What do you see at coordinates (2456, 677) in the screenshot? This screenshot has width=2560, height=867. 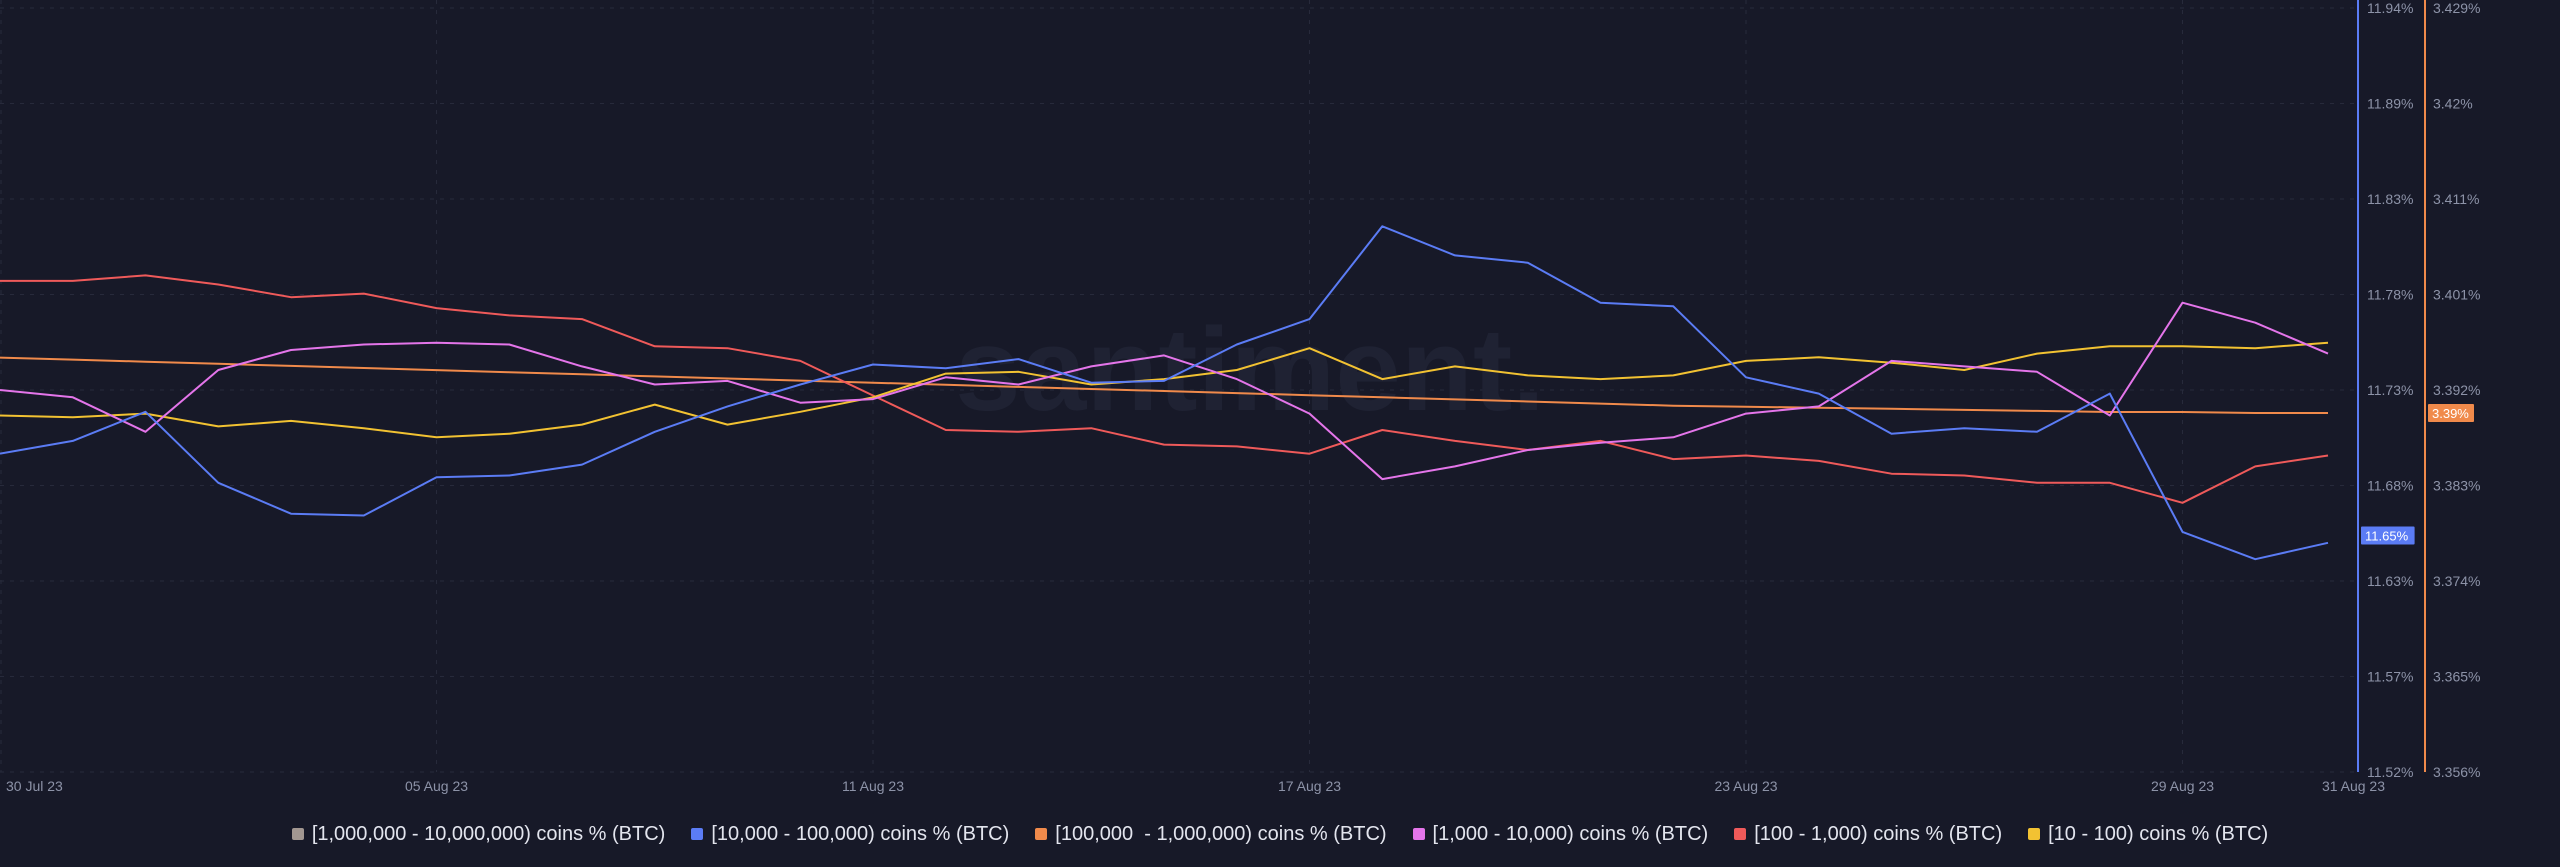 I see `right-axis-tick-label: 3.365%` at bounding box center [2456, 677].